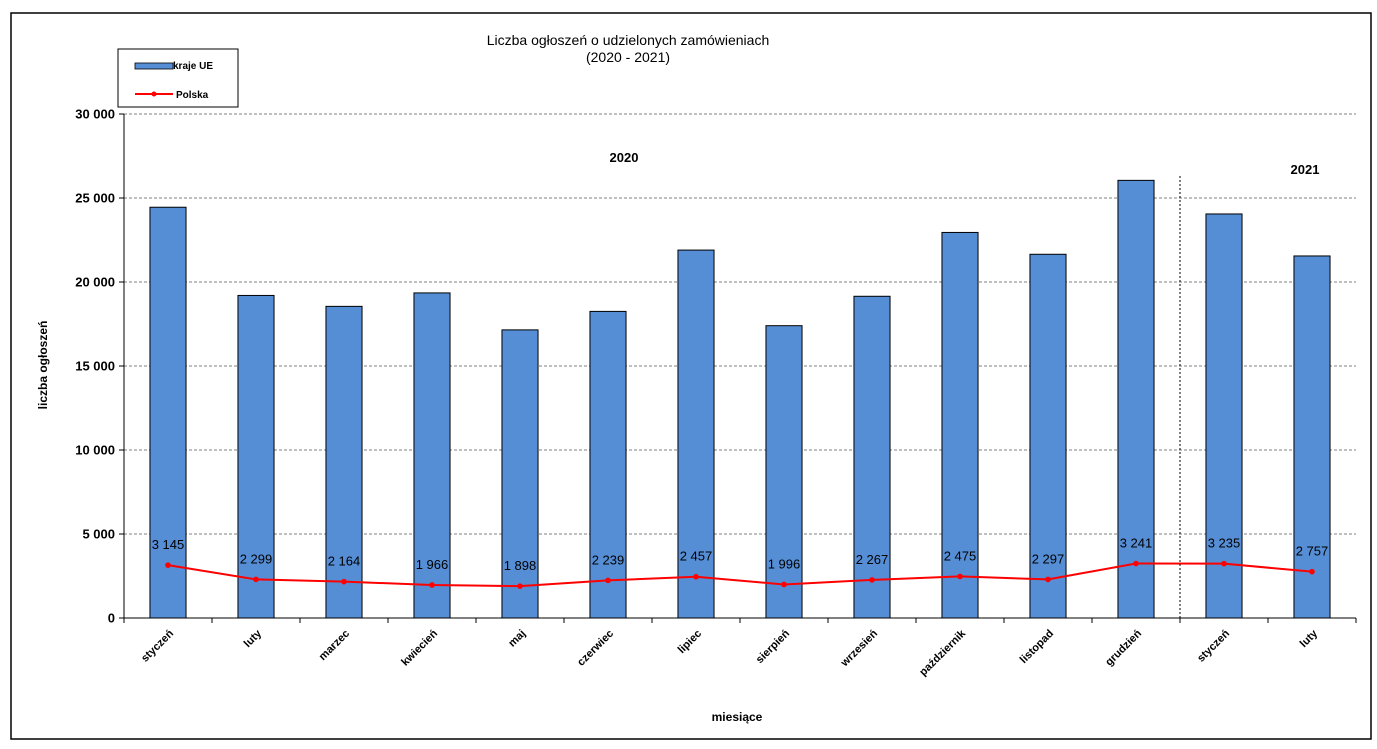  I want to click on legend-label-polska: Polska, so click(192, 95).